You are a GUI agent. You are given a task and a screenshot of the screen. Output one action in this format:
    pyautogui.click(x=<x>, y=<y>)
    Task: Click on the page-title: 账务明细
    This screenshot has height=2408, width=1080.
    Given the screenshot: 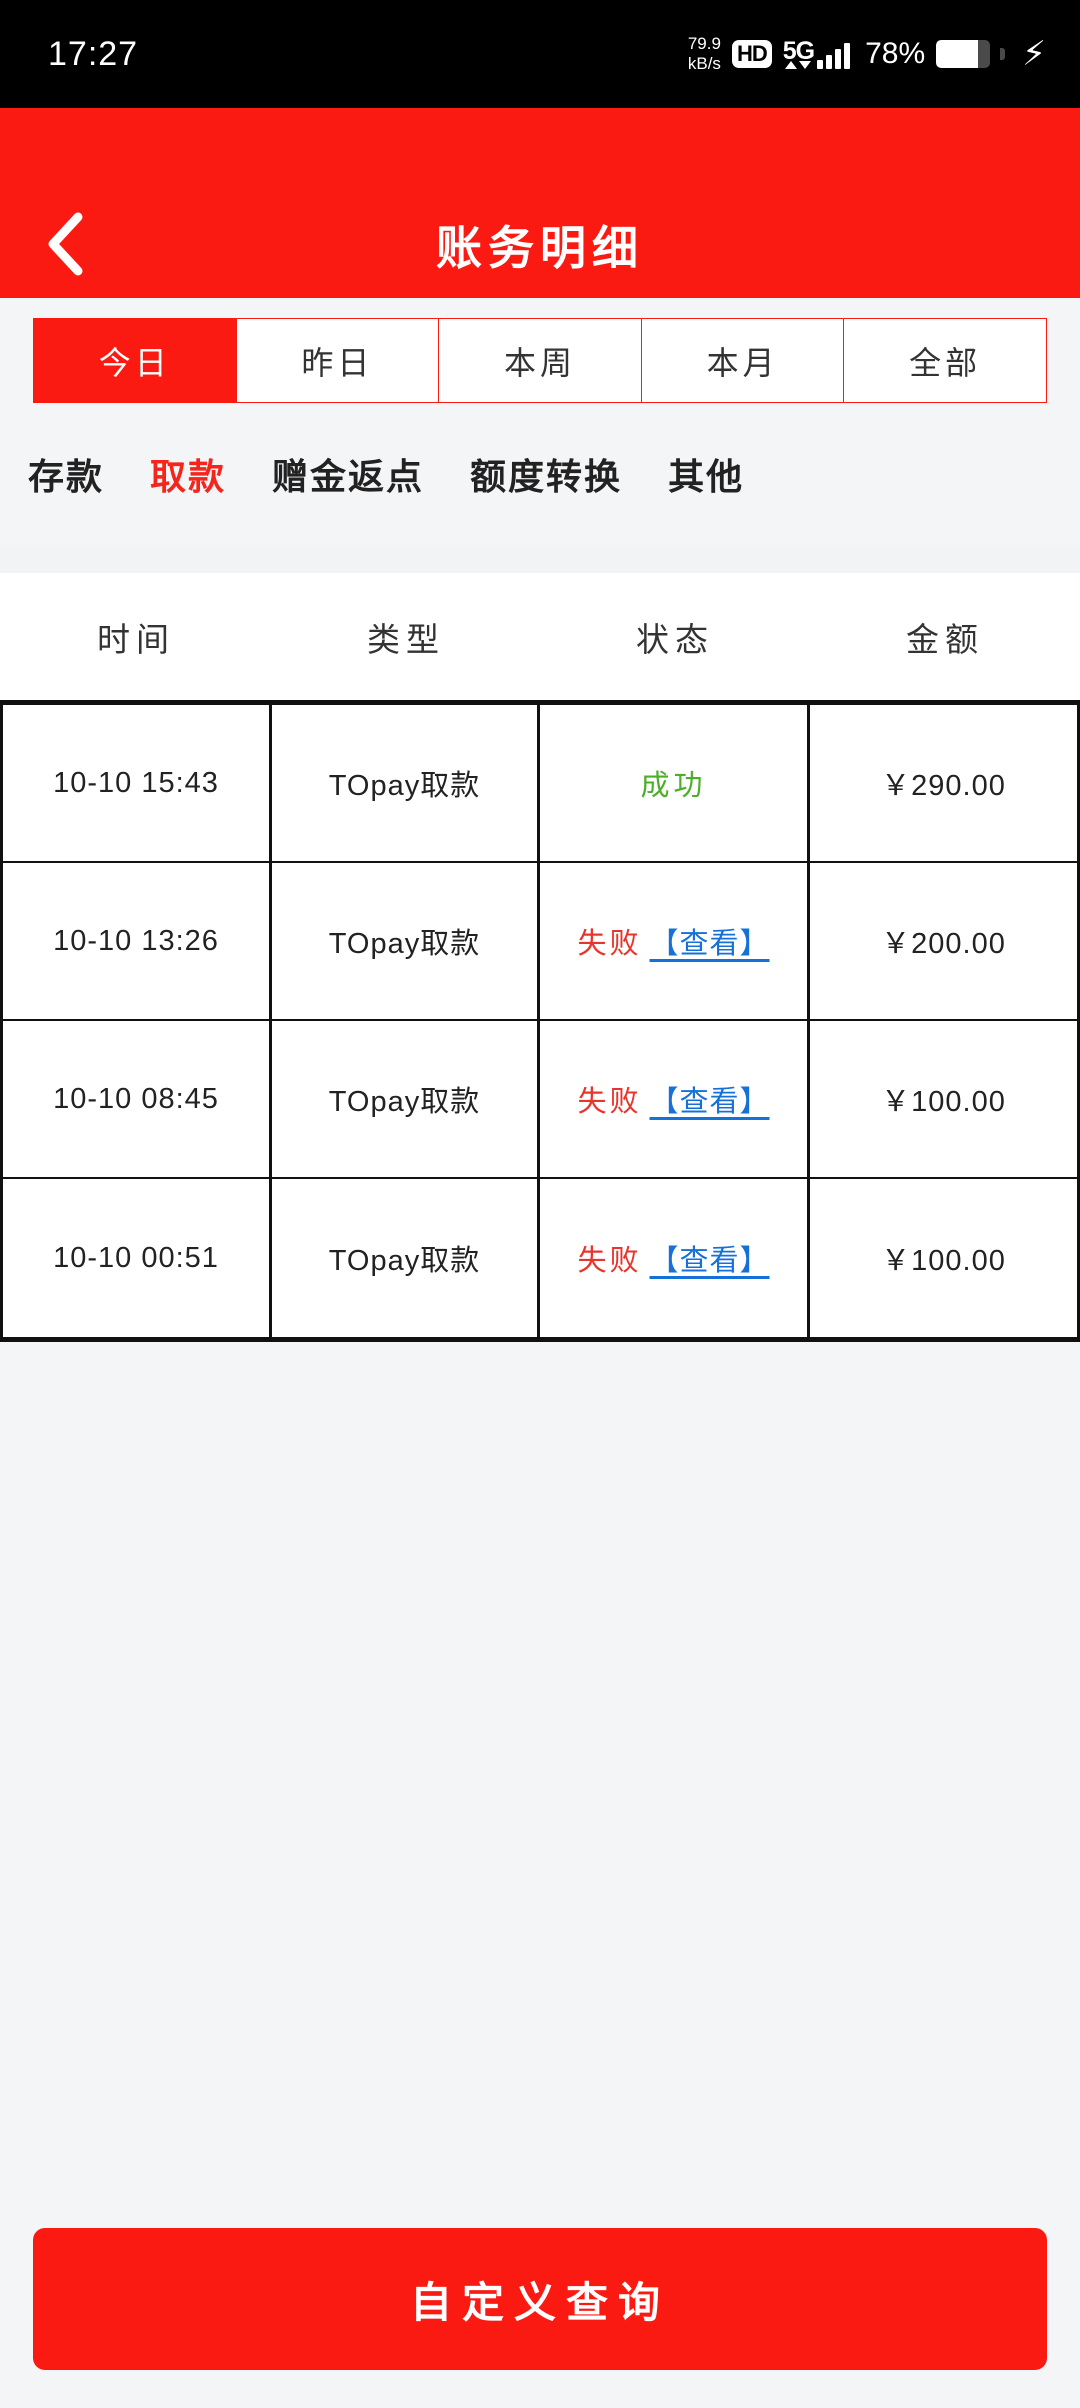 What is the action you would take?
    pyautogui.click(x=540, y=248)
    